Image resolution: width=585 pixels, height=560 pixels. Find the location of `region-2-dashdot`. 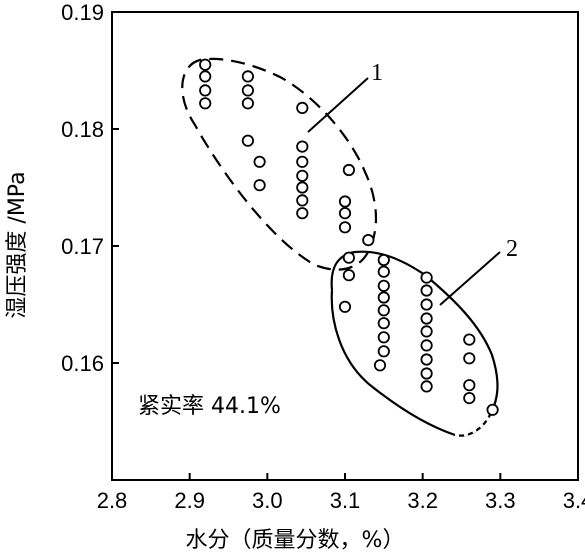

region-2-dashdot is located at coordinates (473, 425).